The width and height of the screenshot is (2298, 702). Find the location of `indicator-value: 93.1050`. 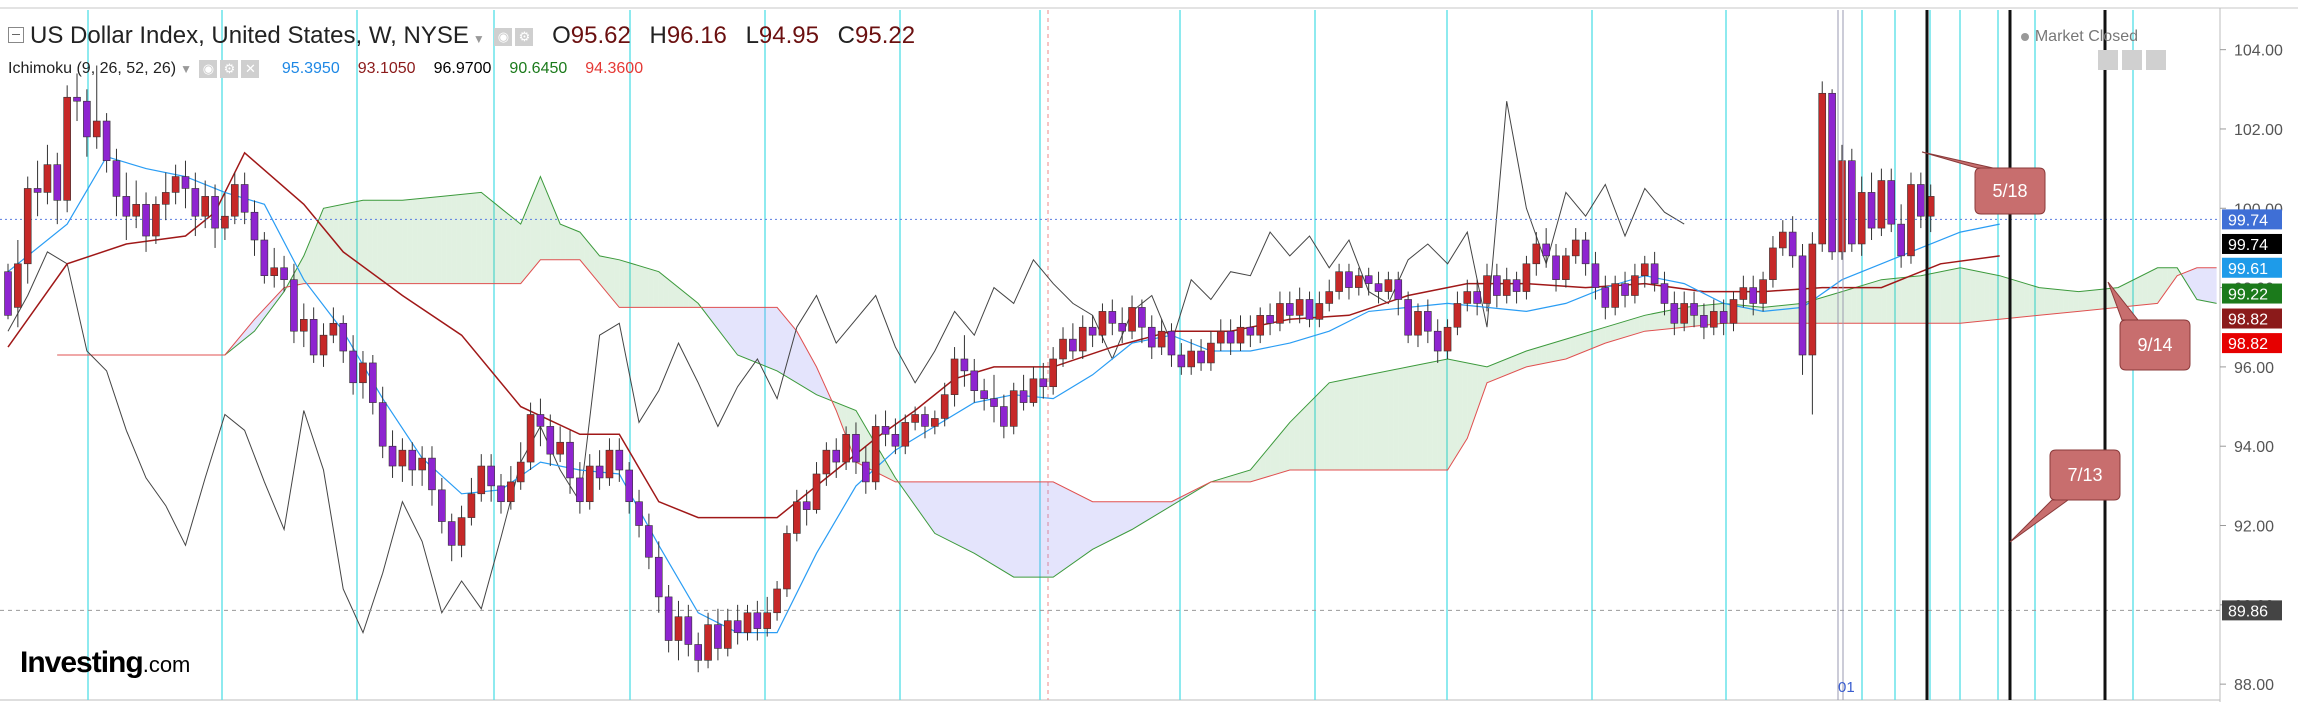

indicator-value: 93.1050 is located at coordinates (386, 69).